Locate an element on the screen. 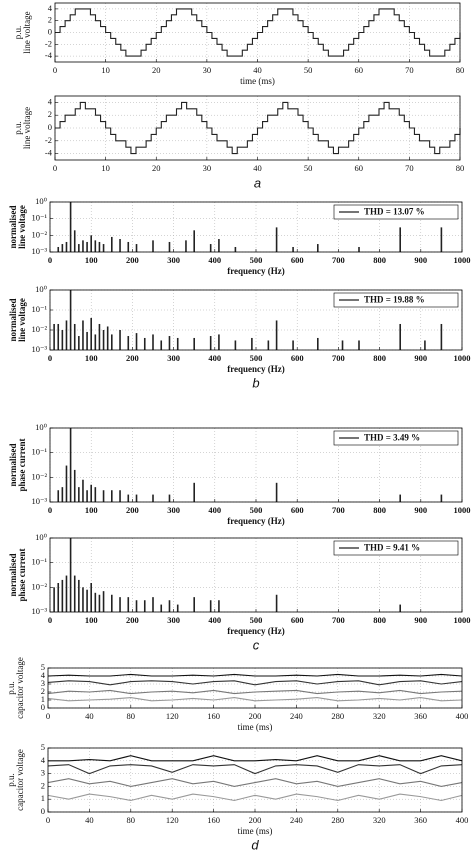 This screenshot has height=850, width=474. x-tick-label: 280 is located at coordinates (337, 820).